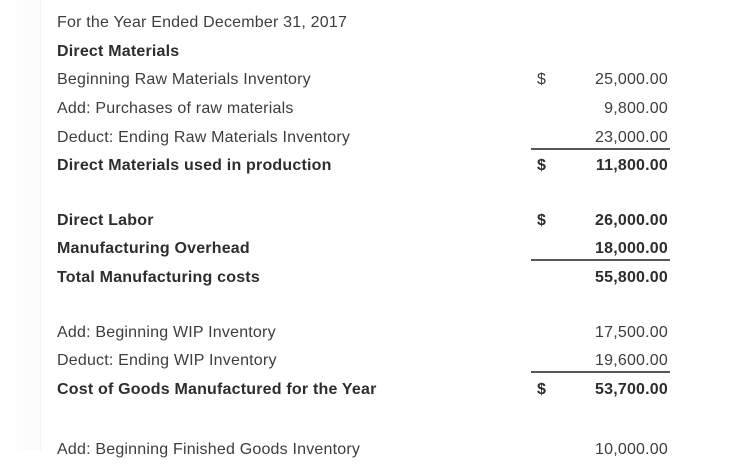 The height and width of the screenshot is (465, 750). What do you see at coordinates (209, 450) in the screenshot?
I see `row-label: Add: Beginning Finished Goods Inventory` at bounding box center [209, 450].